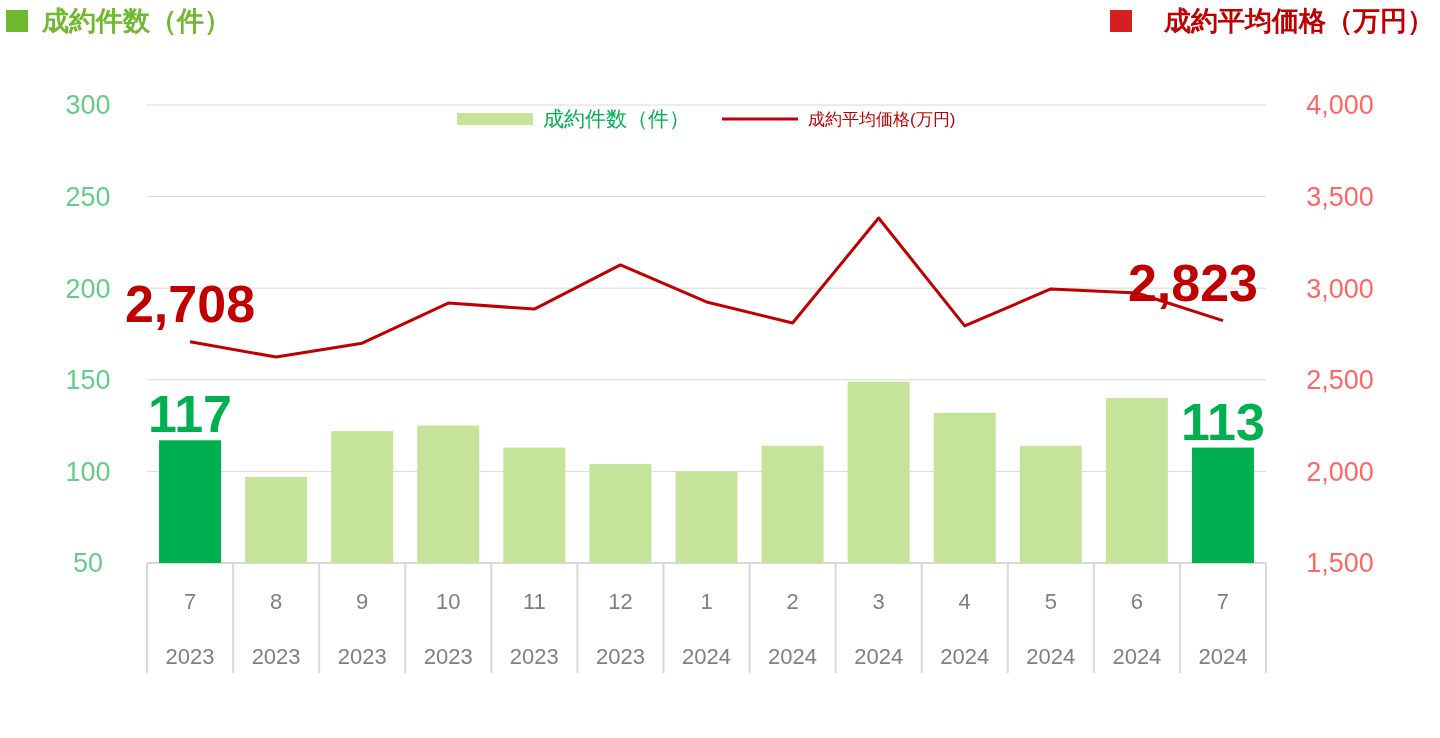 This screenshot has height=738, width=1440. Describe the element at coordinates (190, 628) in the screenshot. I see `category-label: 7 2023` at that location.